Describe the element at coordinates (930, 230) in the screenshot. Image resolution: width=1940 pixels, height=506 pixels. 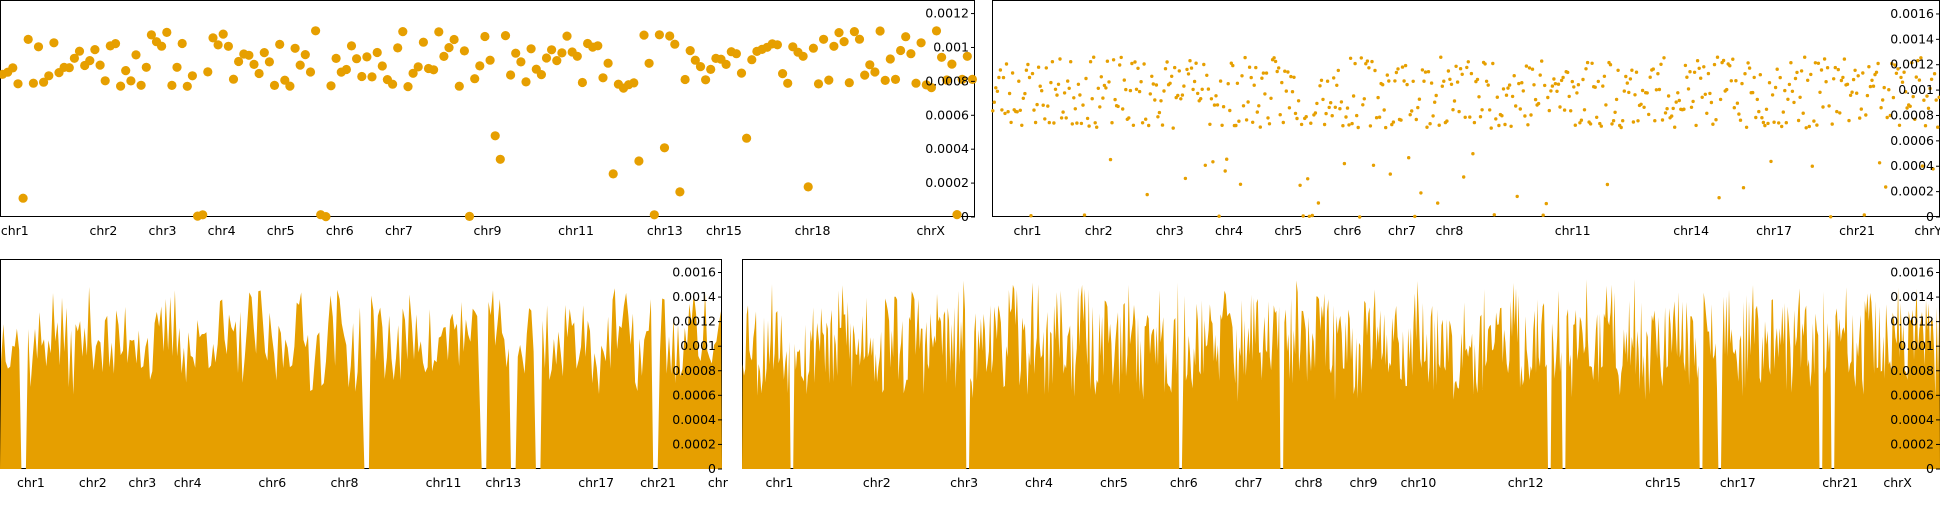
I see `x-tick-label: chrX` at that location.